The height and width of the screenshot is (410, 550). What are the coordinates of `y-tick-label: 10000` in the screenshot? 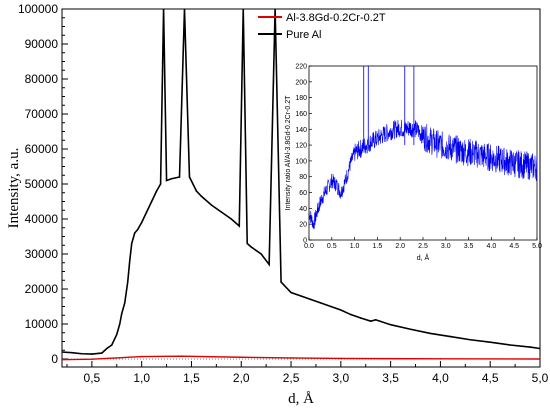 It's located at (42, 324).